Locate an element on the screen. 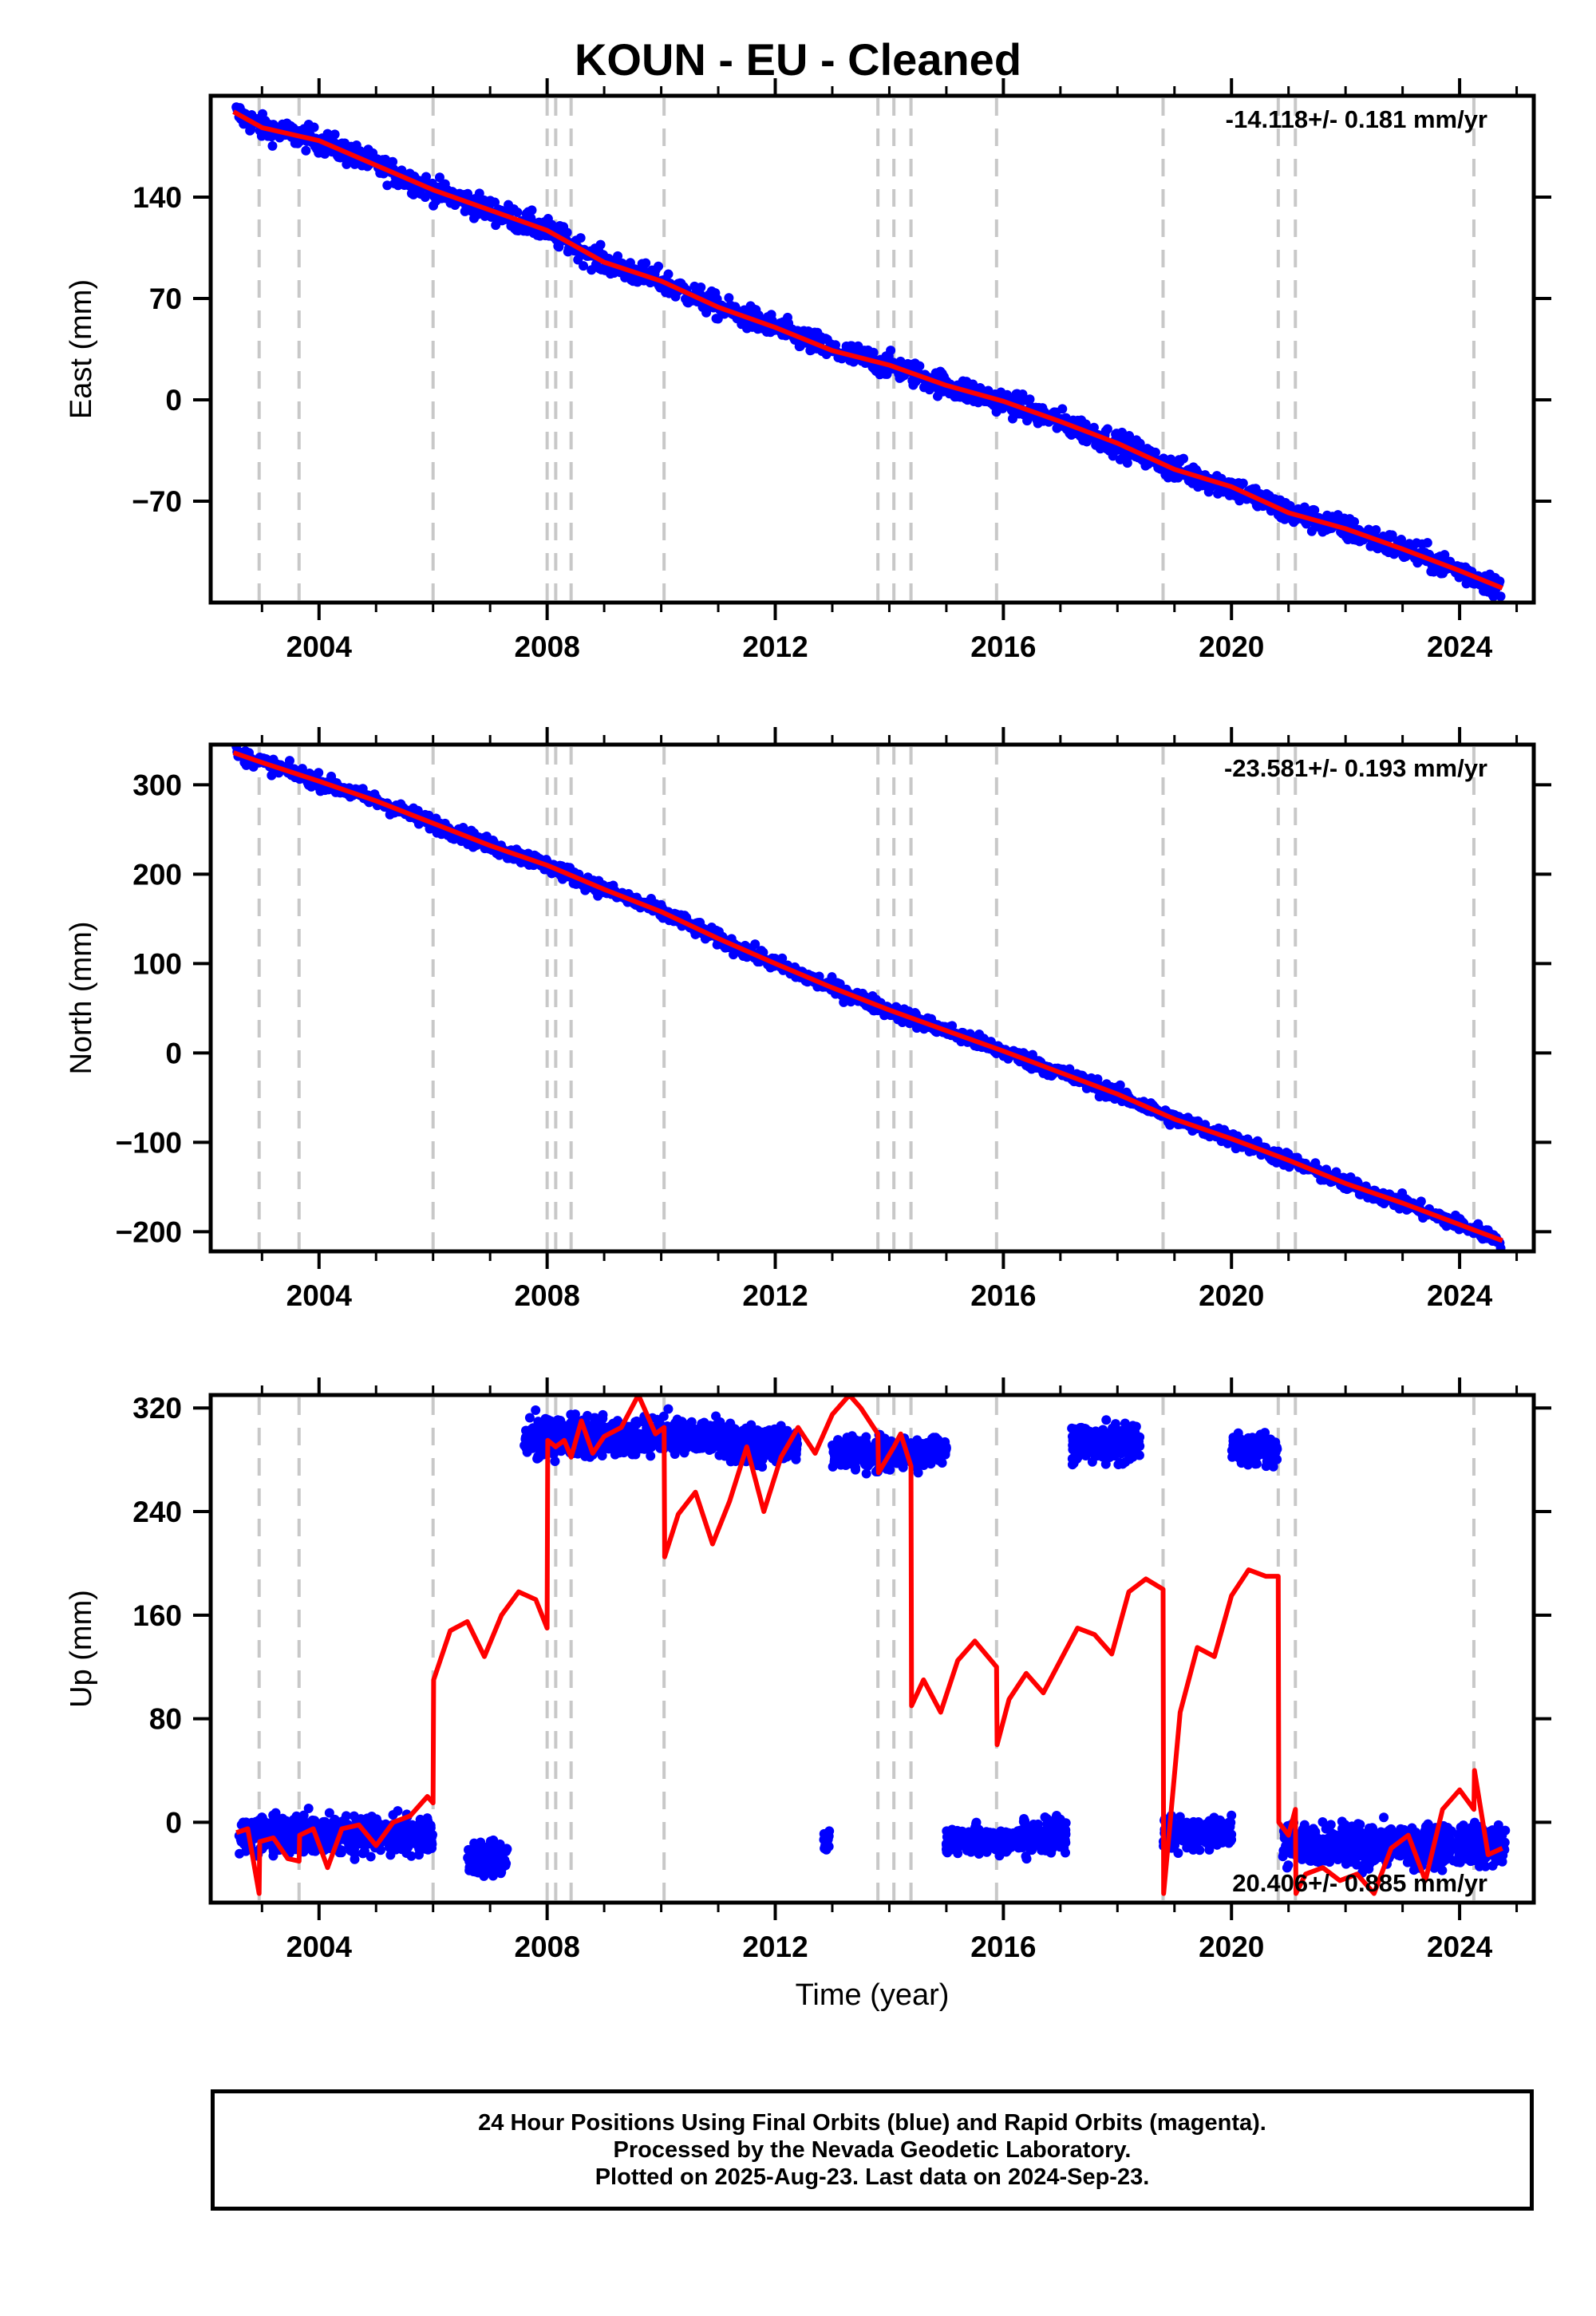 Image resolution: width=1596 pixels, height=2316 pixels. rate-label: -23.581+/- 0.193 mm/yr is located at coordinates (1355, 768).